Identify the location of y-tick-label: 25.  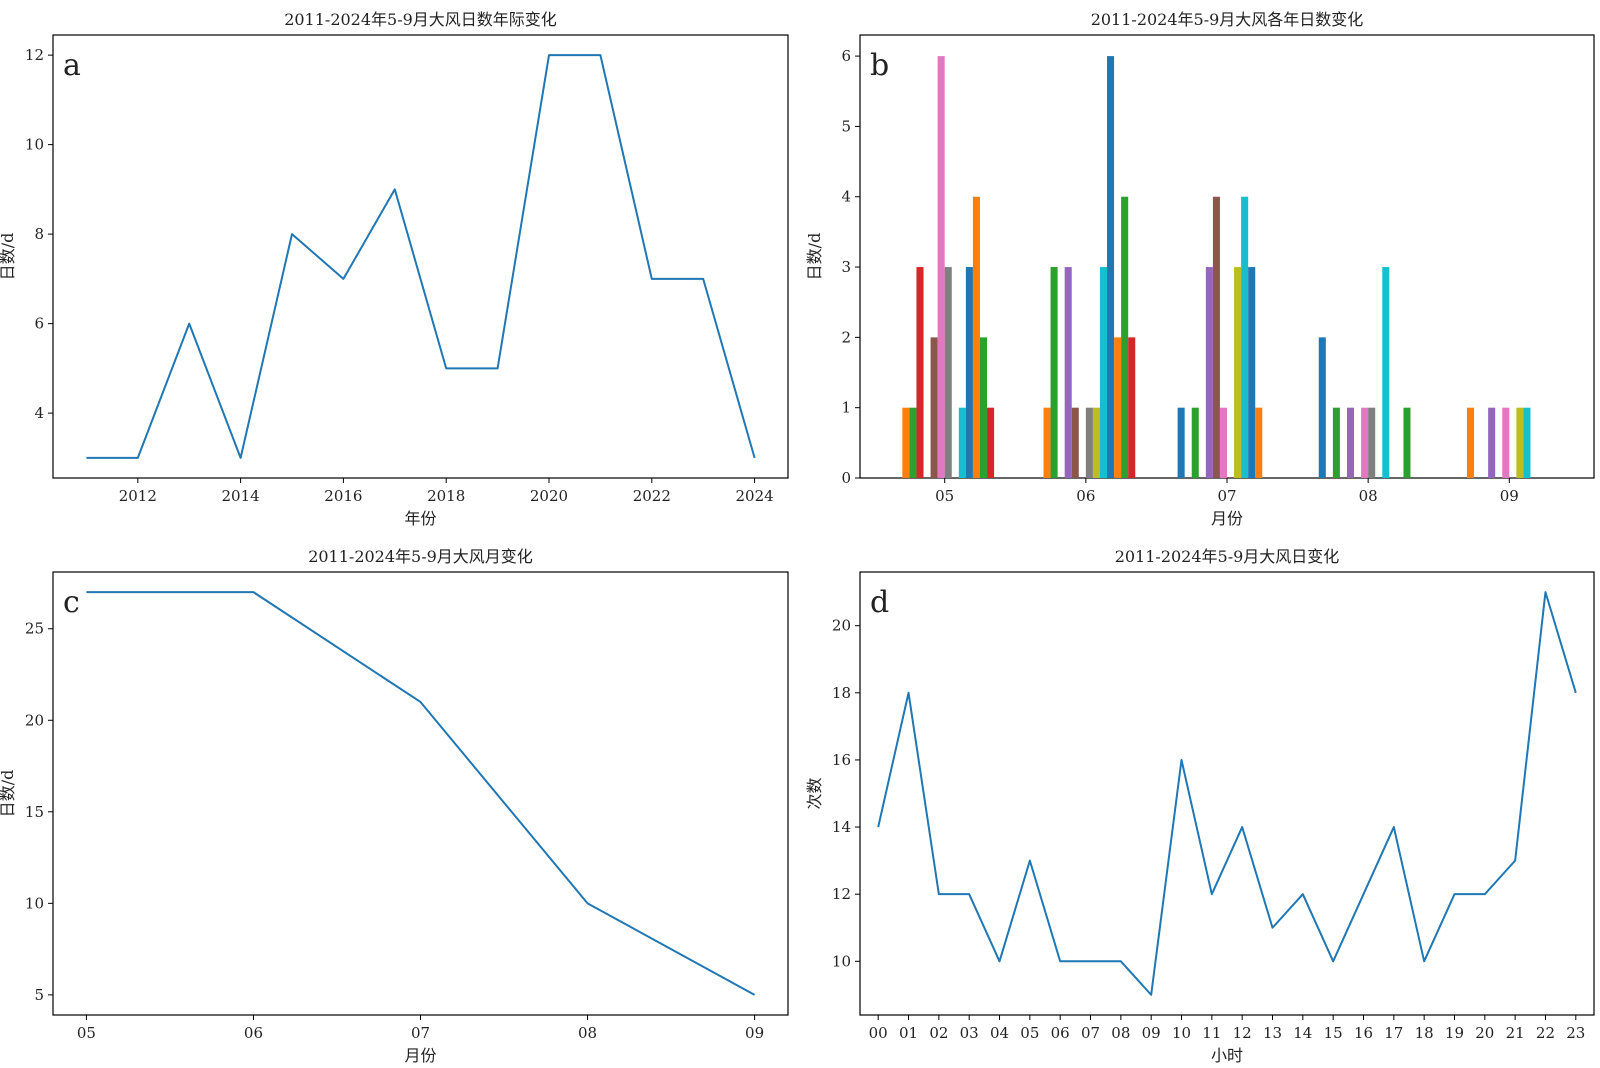
(34, 629).